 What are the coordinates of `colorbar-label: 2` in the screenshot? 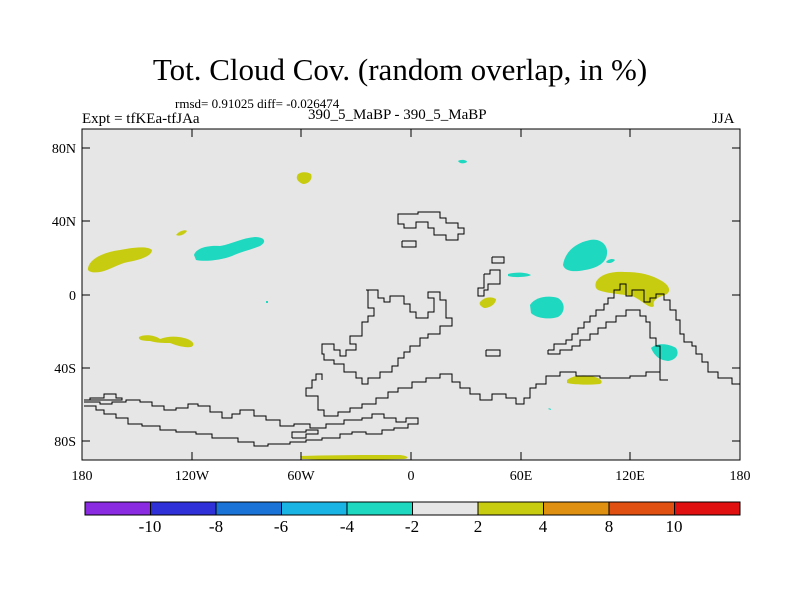 It's located at (478, 526).